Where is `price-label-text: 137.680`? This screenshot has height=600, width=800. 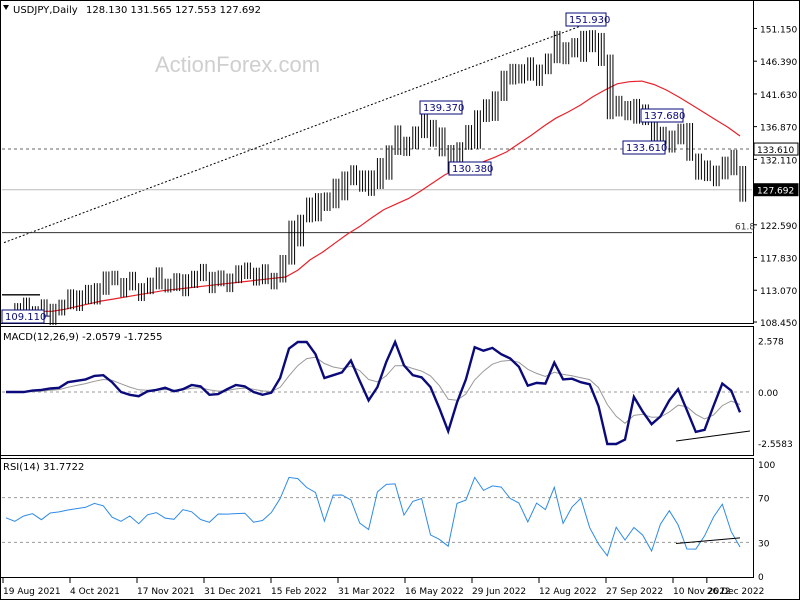
price-label-text: 137.680 is located at coordinates (664, 116).